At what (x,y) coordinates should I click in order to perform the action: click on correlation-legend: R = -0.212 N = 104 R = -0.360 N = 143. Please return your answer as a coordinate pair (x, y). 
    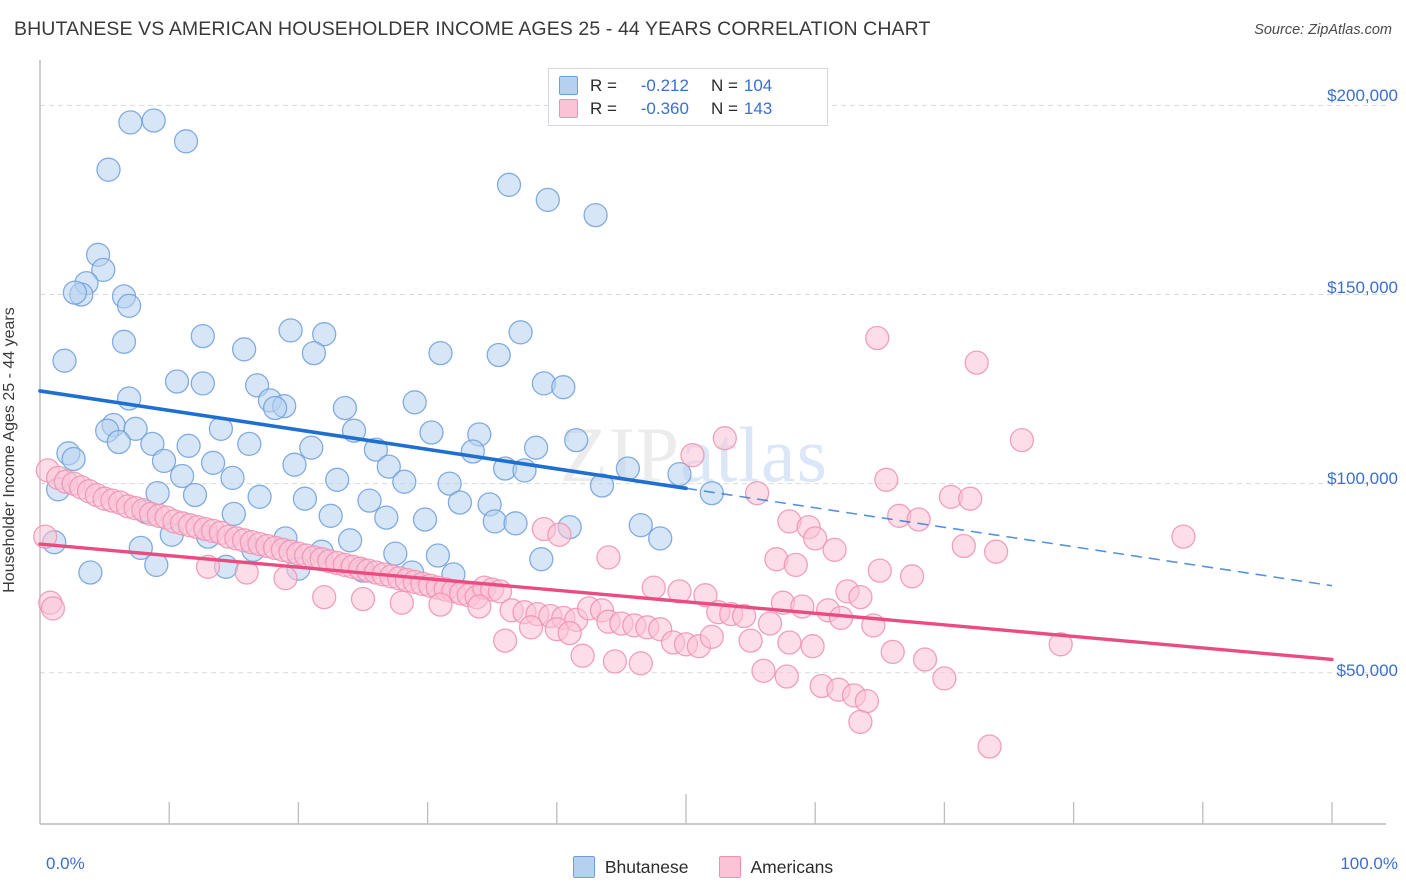
    Looking at the image, I should click on (688, 97).